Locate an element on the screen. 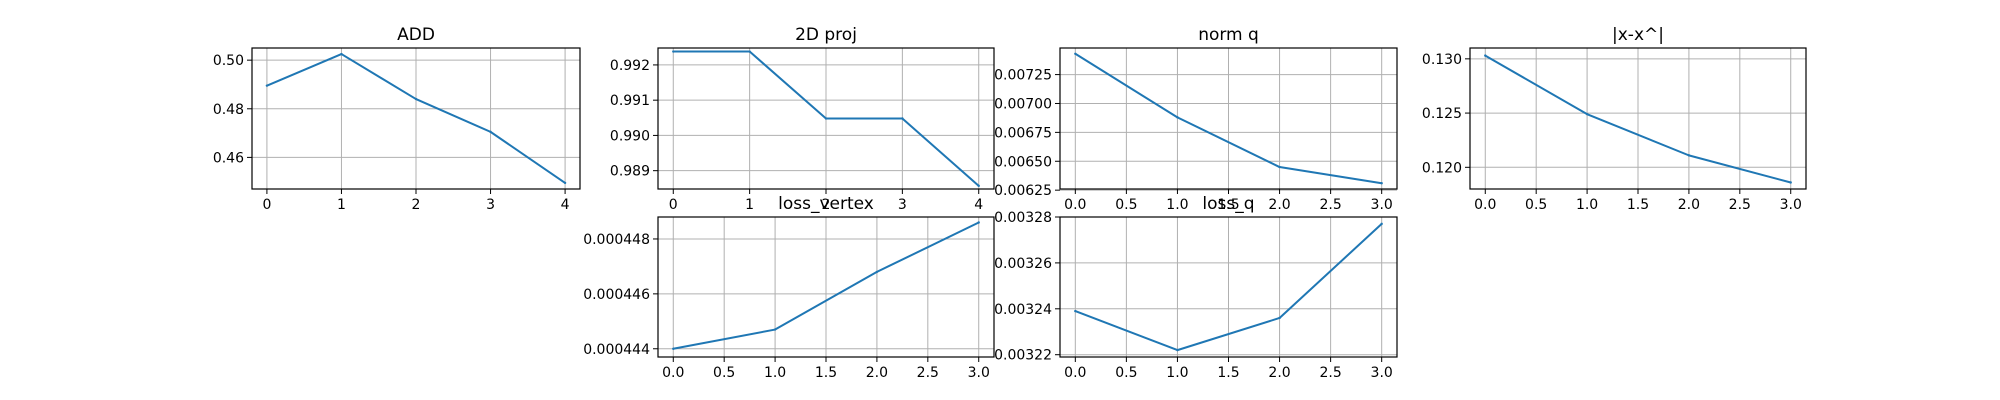 The width and height of the screenshot is (2000, 400). y-tick-label: 0.125 is located at coordinates (1442, 114).